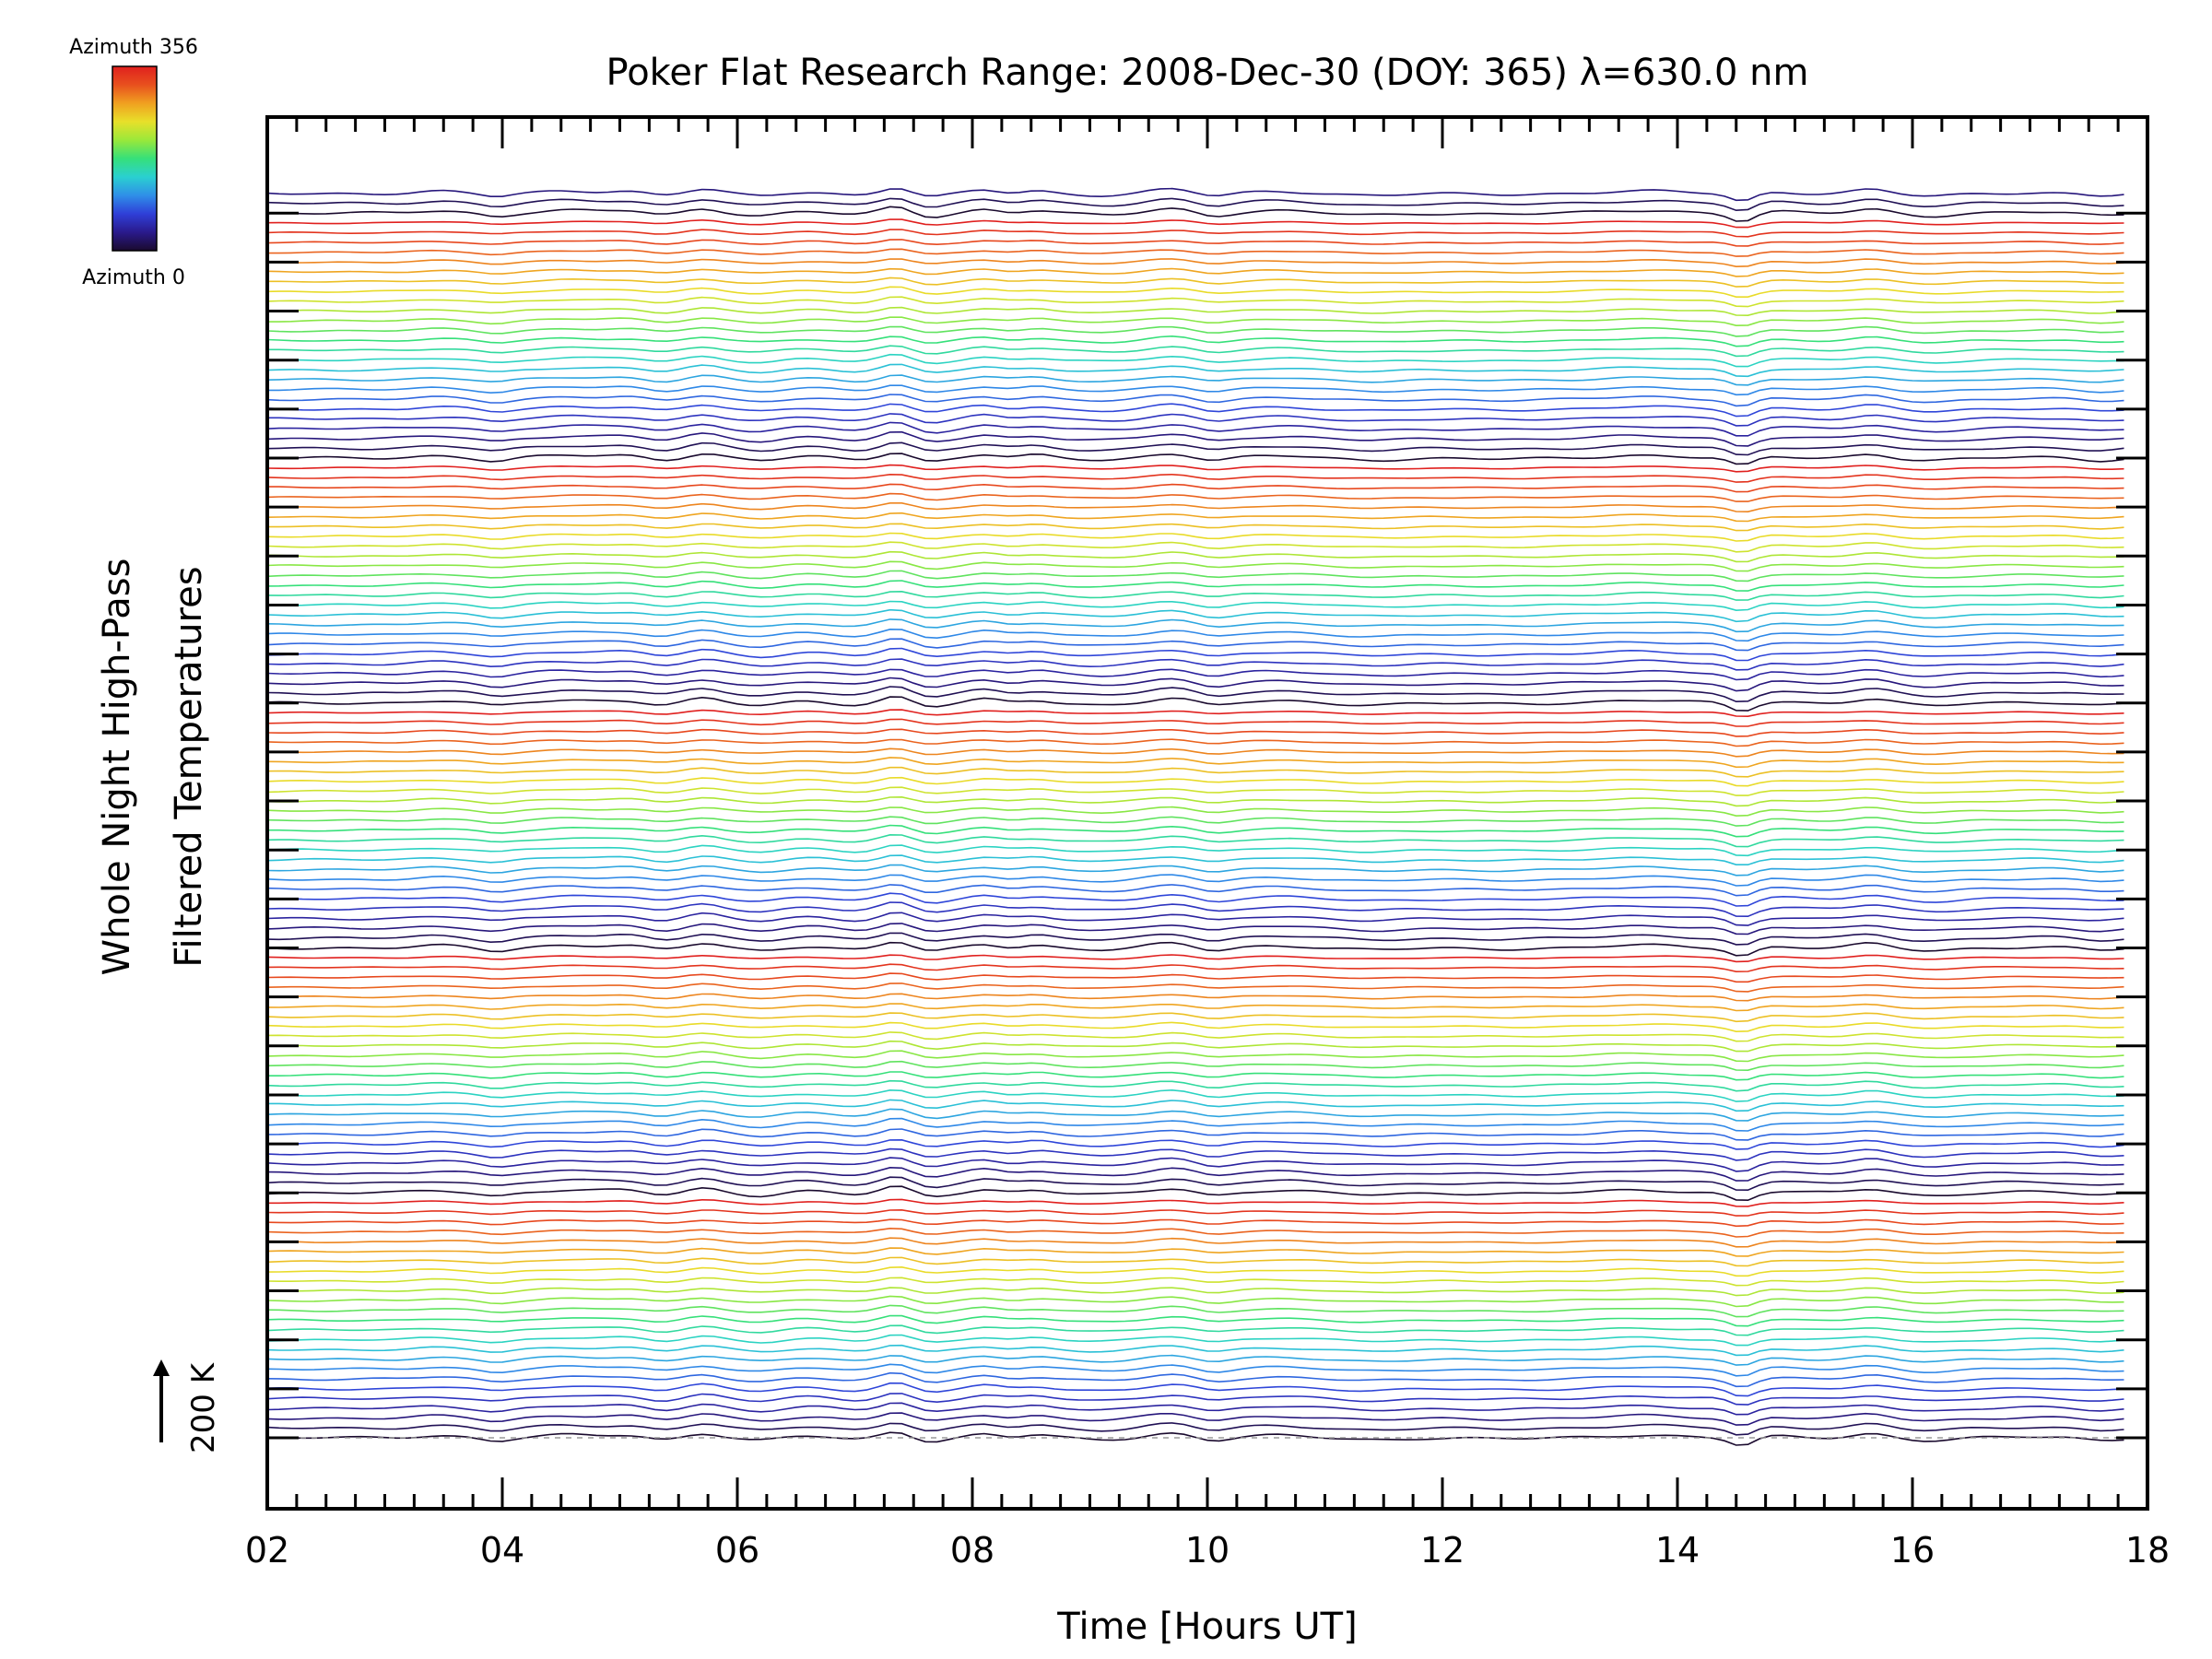 This screenshot has width=2212, height=1659. What do you see at coordinates (737, 1550) in the screenshot?
I see `x-tick-label: 06` at bounding box center [737, 1550].